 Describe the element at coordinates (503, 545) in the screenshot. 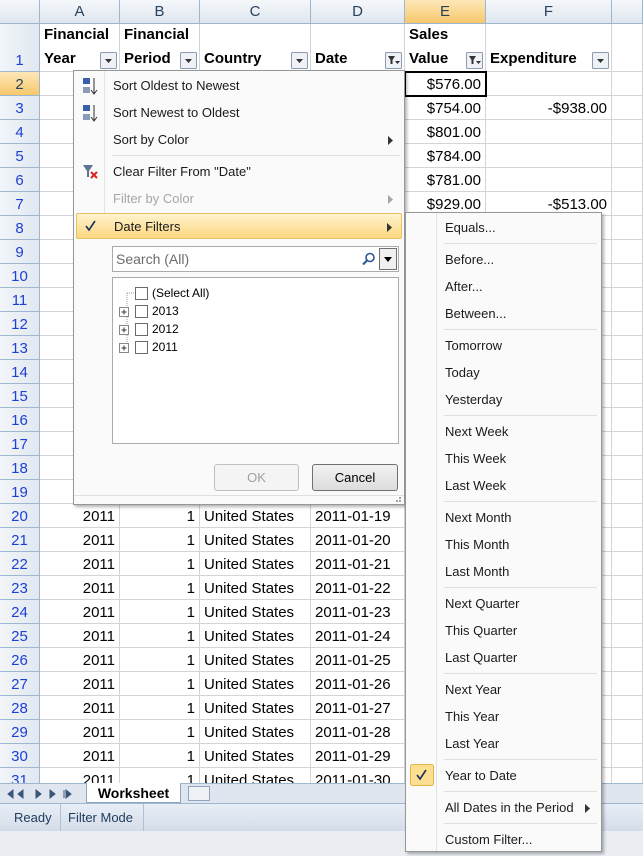

I see `menu-item: This Month` at that location.